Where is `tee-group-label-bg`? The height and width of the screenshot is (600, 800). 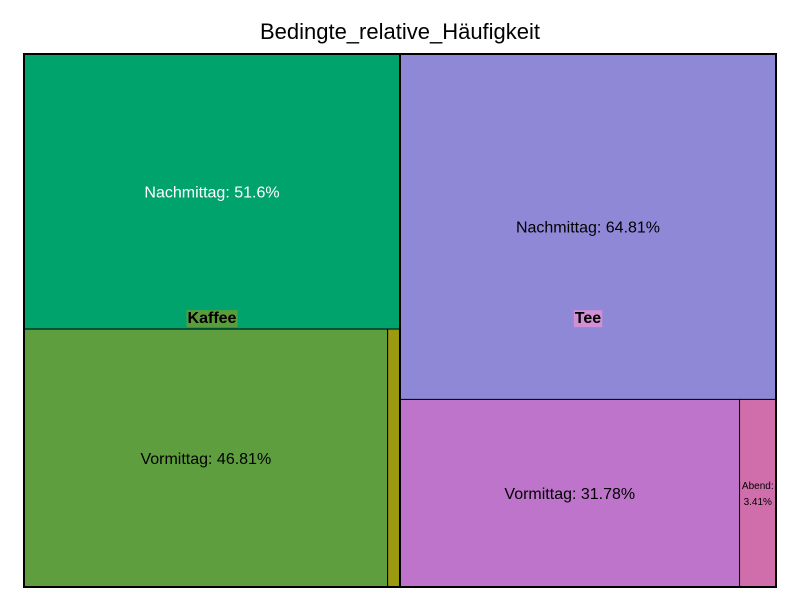 tee-group-label-bg is located at coordinates (588, 319).